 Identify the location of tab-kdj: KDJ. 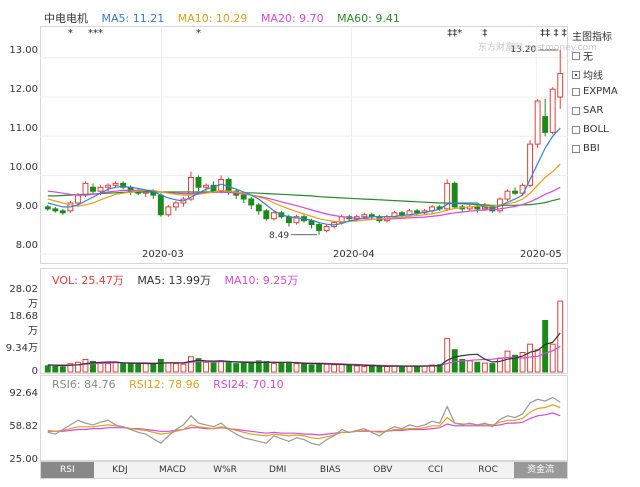
(120, 470).